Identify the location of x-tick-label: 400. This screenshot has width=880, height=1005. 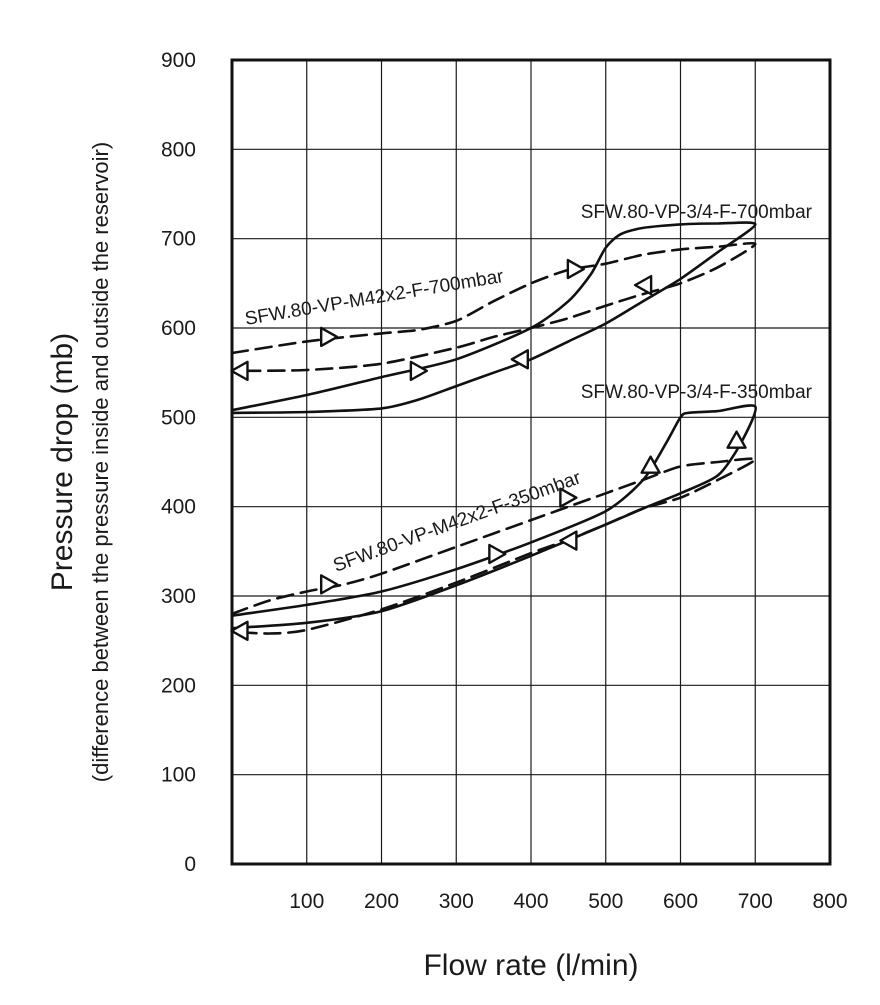
(530, 901).